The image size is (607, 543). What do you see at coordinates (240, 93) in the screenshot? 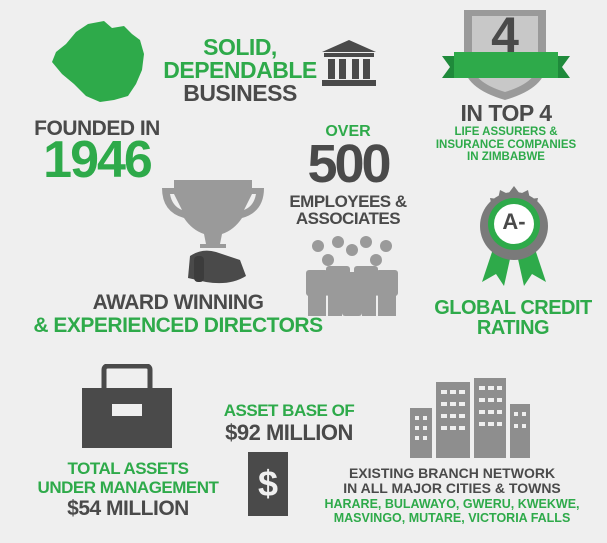
I see `solid-line3: BUSINESS` at bounding box center [240, 93].